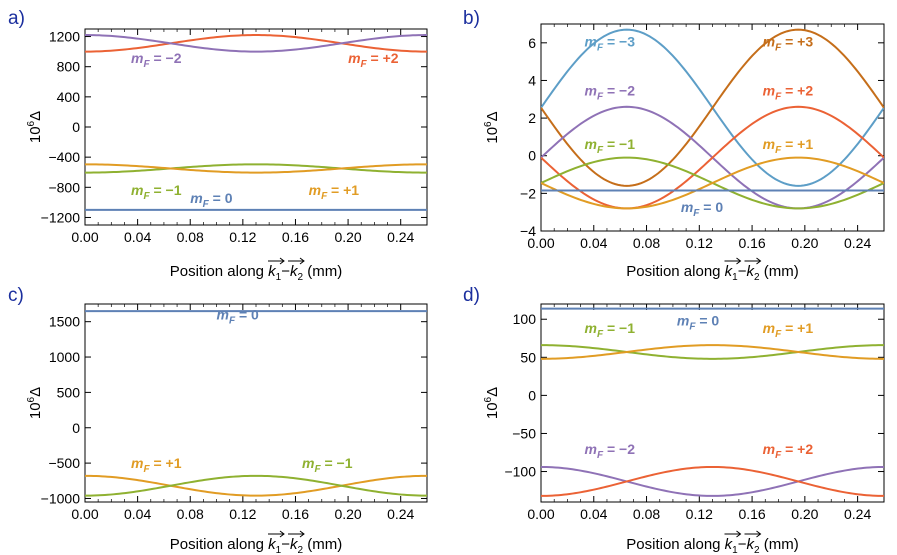 The height and width of the screenshot is (555, 897). I want to click on y-tick-label: 400, so click(69, 97).